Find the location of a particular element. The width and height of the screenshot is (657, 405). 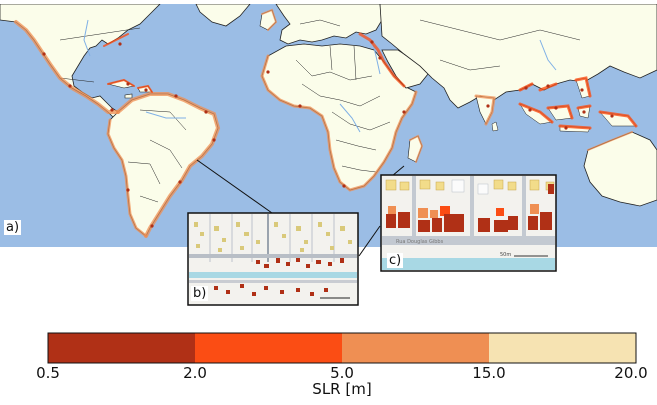

colorbar-border is located at coordinates (342, 348).